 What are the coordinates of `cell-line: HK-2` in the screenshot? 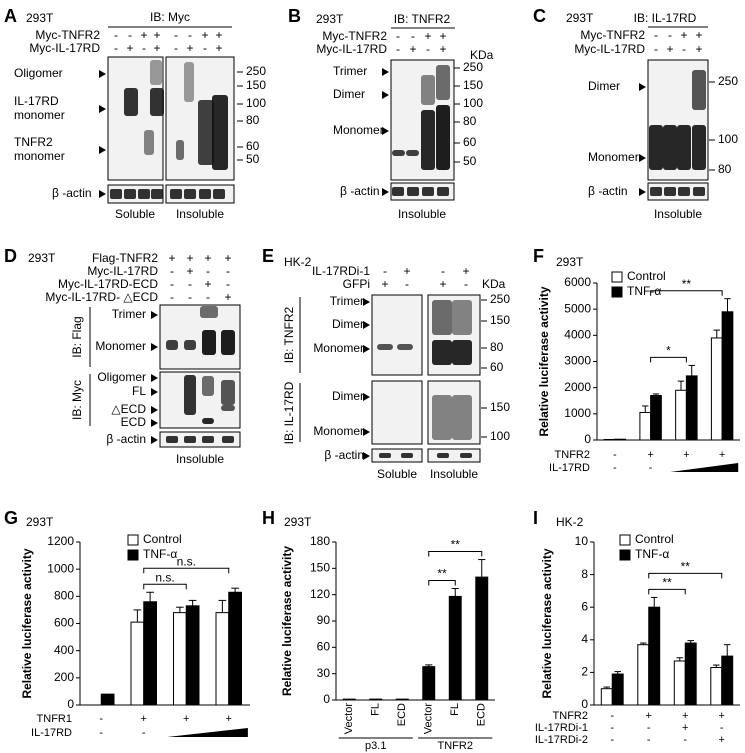 It's located at (298, 262).